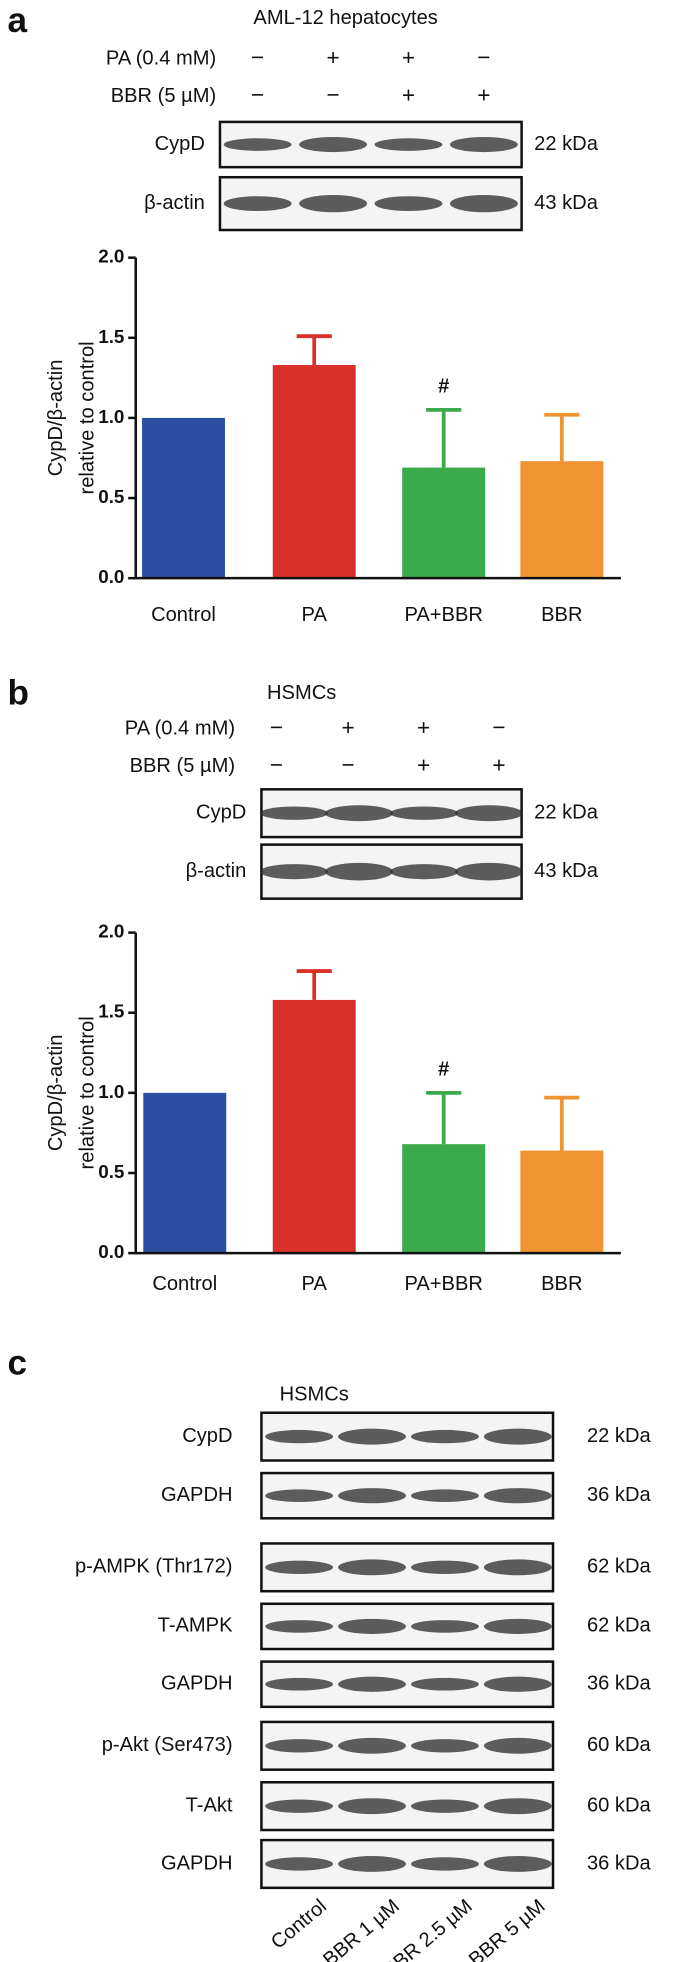  I want to click on blot-label: p-Akt (Ser473), so click(167, 1745).